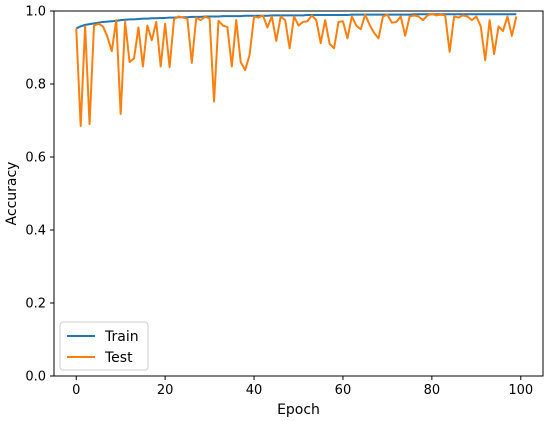  Describe the element at coordinates (35, 231) in the screenshot. I see `y-tick-label: 0.4` at that location.